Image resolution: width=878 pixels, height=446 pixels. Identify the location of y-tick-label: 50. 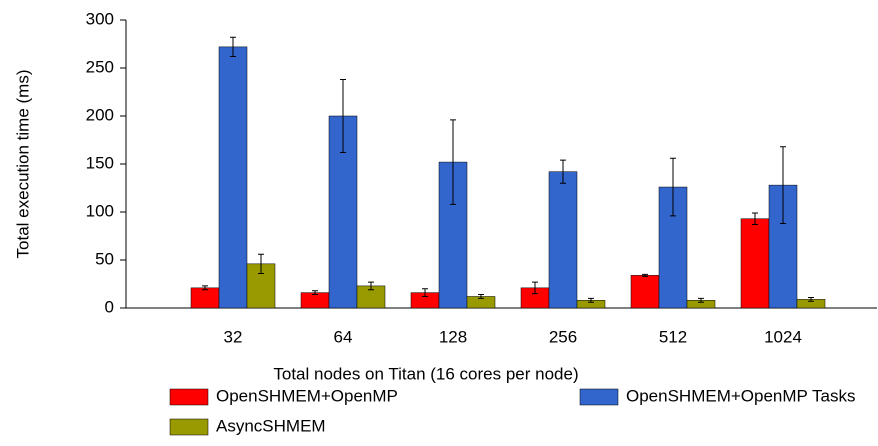
(104, 258).